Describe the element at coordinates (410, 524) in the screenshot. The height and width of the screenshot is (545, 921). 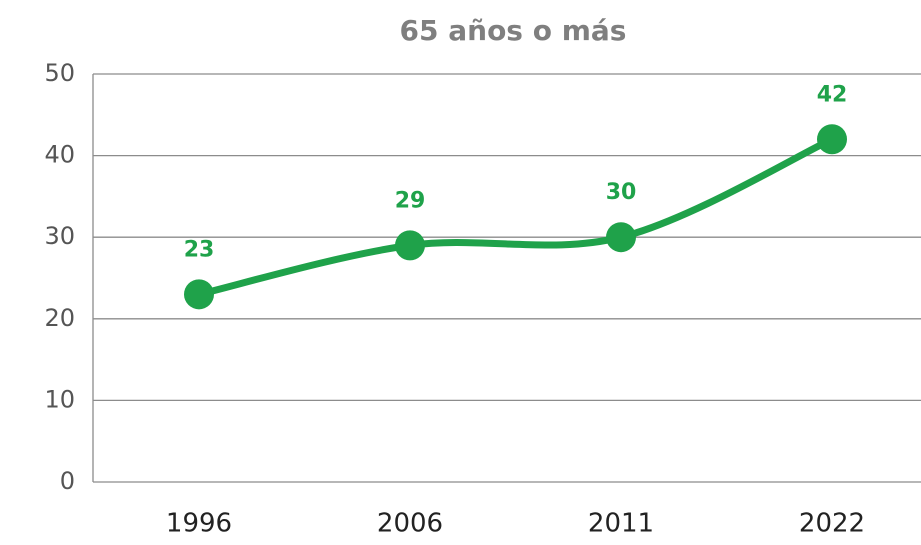
I see `x-tick-label: 2006` at that location.